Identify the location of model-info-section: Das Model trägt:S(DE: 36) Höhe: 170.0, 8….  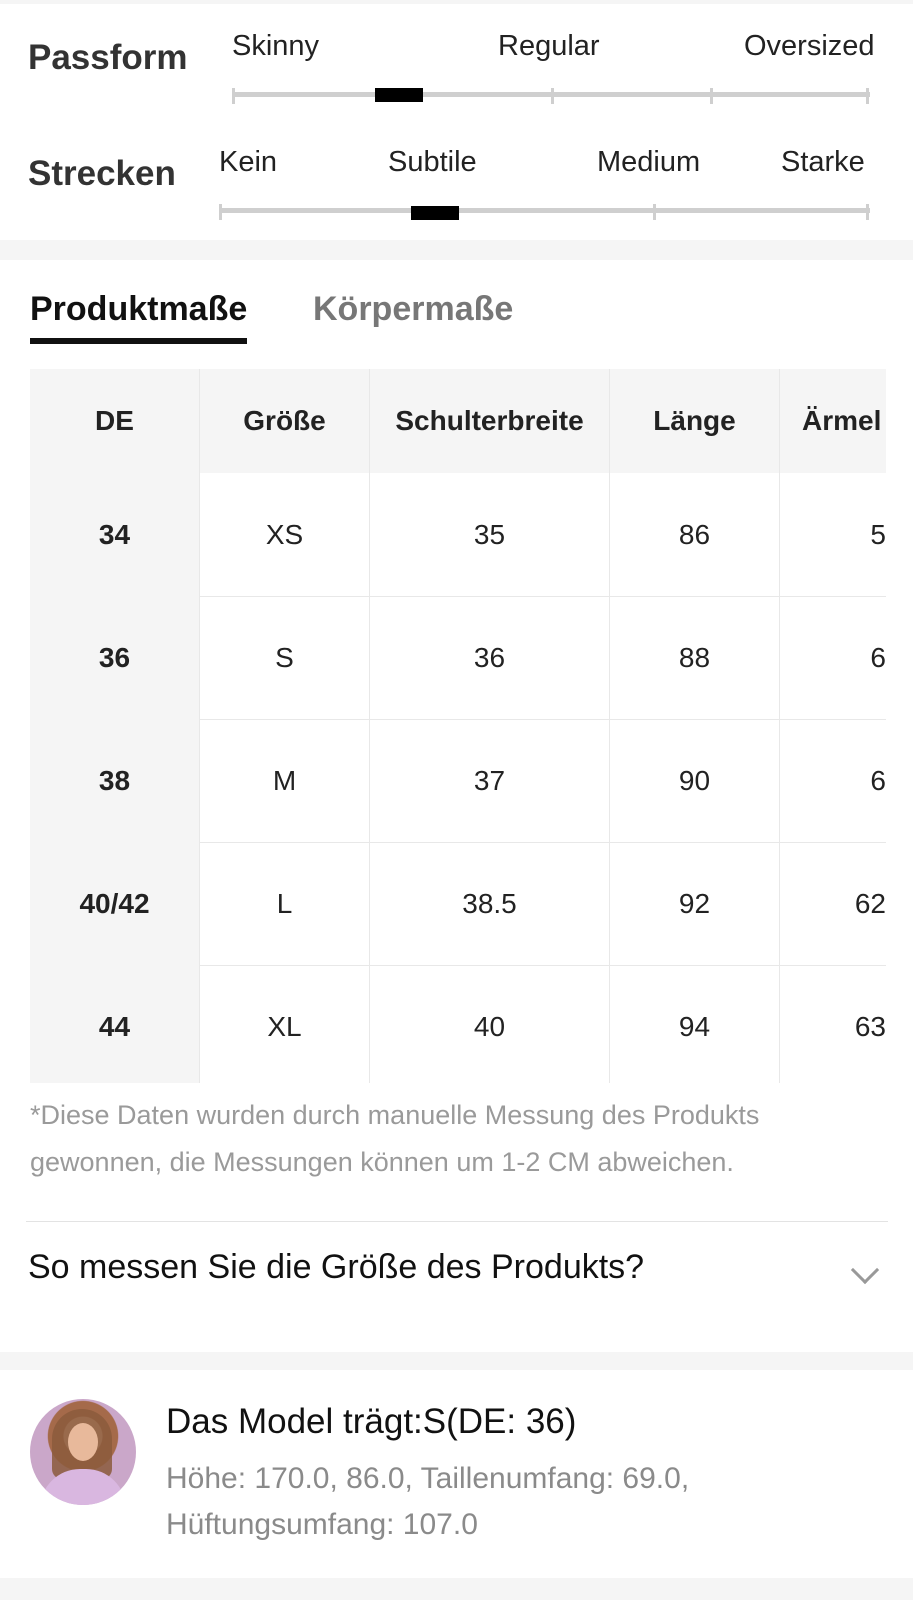
(456, 1474).